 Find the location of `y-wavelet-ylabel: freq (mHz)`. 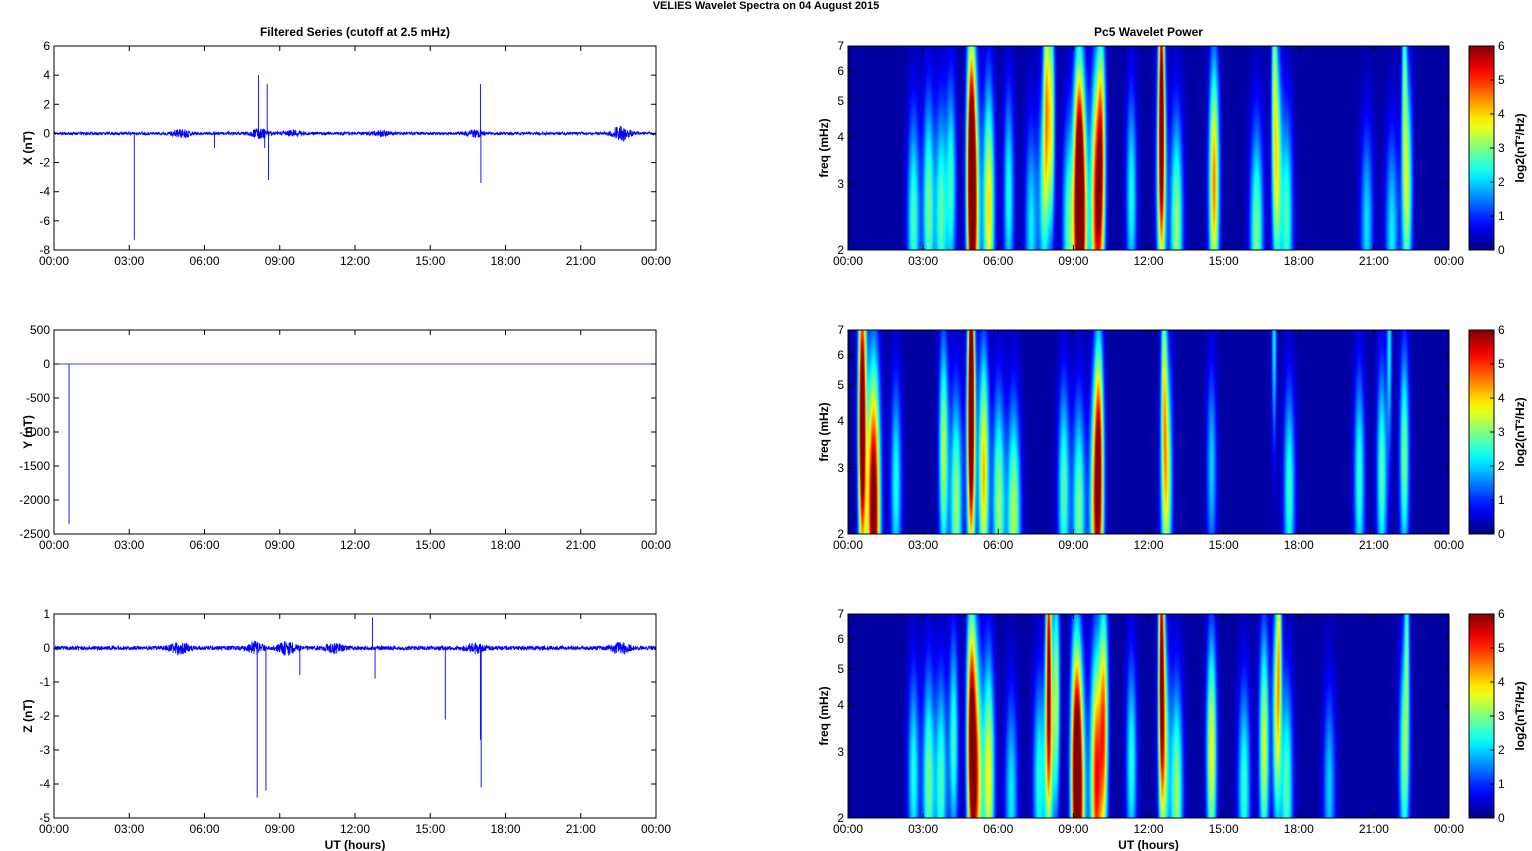

y-wavelet-ylabel: freq (mHz) is located at coordinates (824, 431).